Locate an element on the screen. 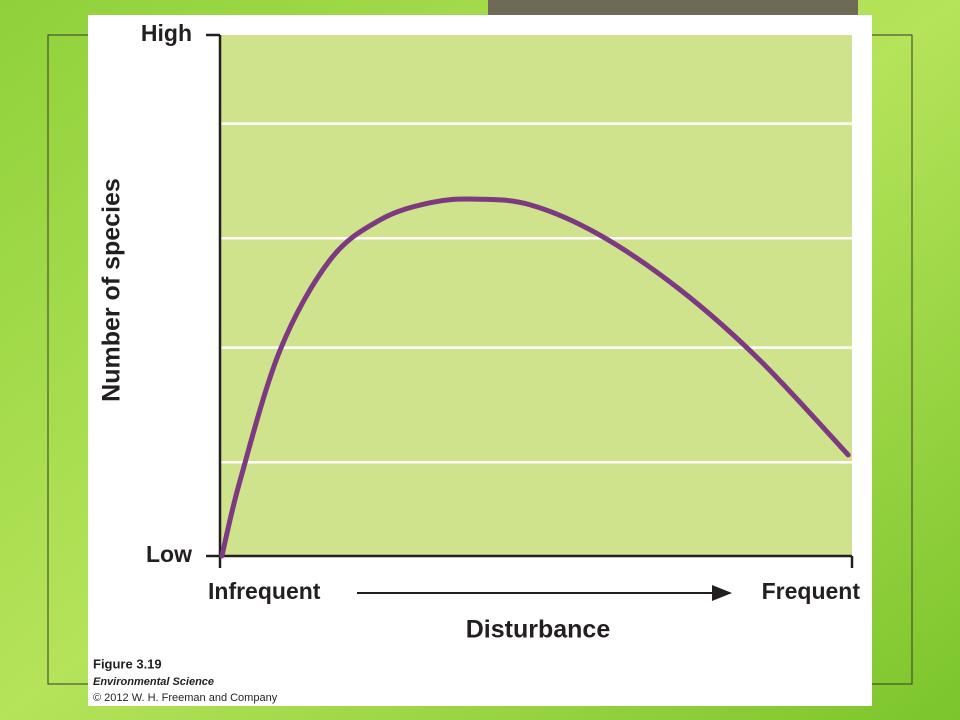  caption-book: Environmental Science is located at coordinates (153, 682).